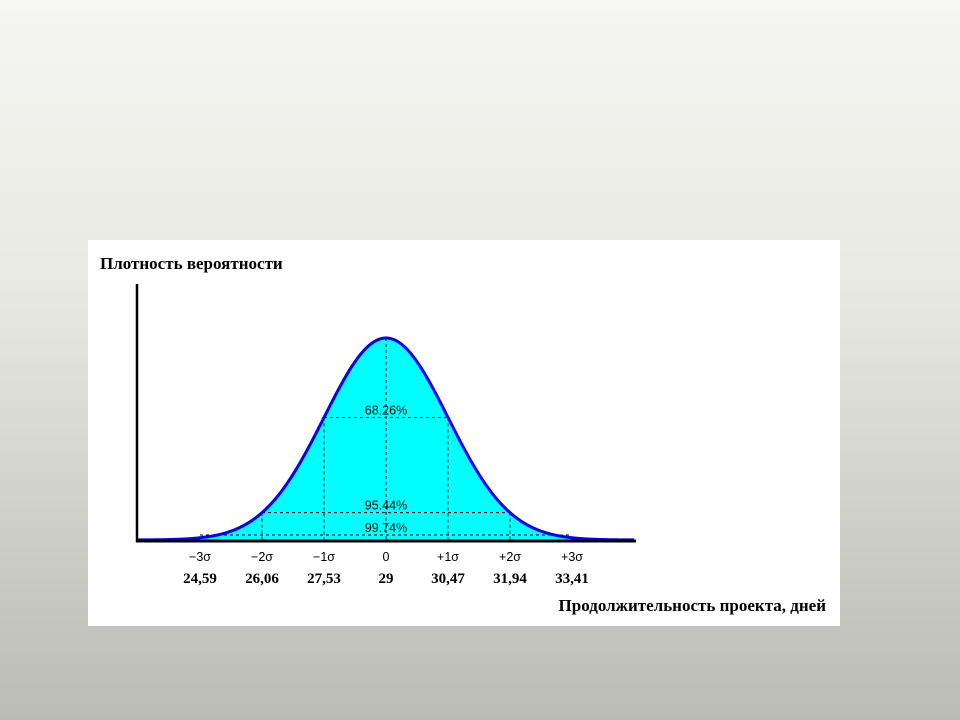 The width and height of the screenshot is (960, 720). I want to click on sigma-tick-labels: −3σ −2σ −1σ 0 +1σ +2σ +3σ, so click(386, 557).